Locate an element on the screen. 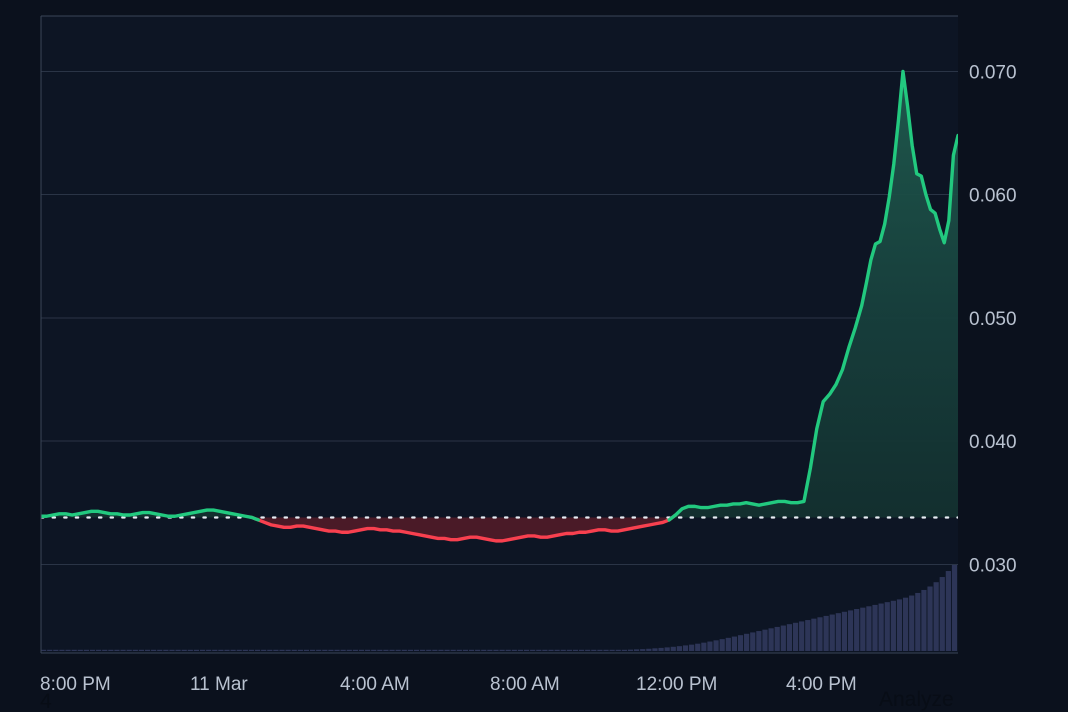  y-tick-label: 0.060 is located at coordinates (993, 196).